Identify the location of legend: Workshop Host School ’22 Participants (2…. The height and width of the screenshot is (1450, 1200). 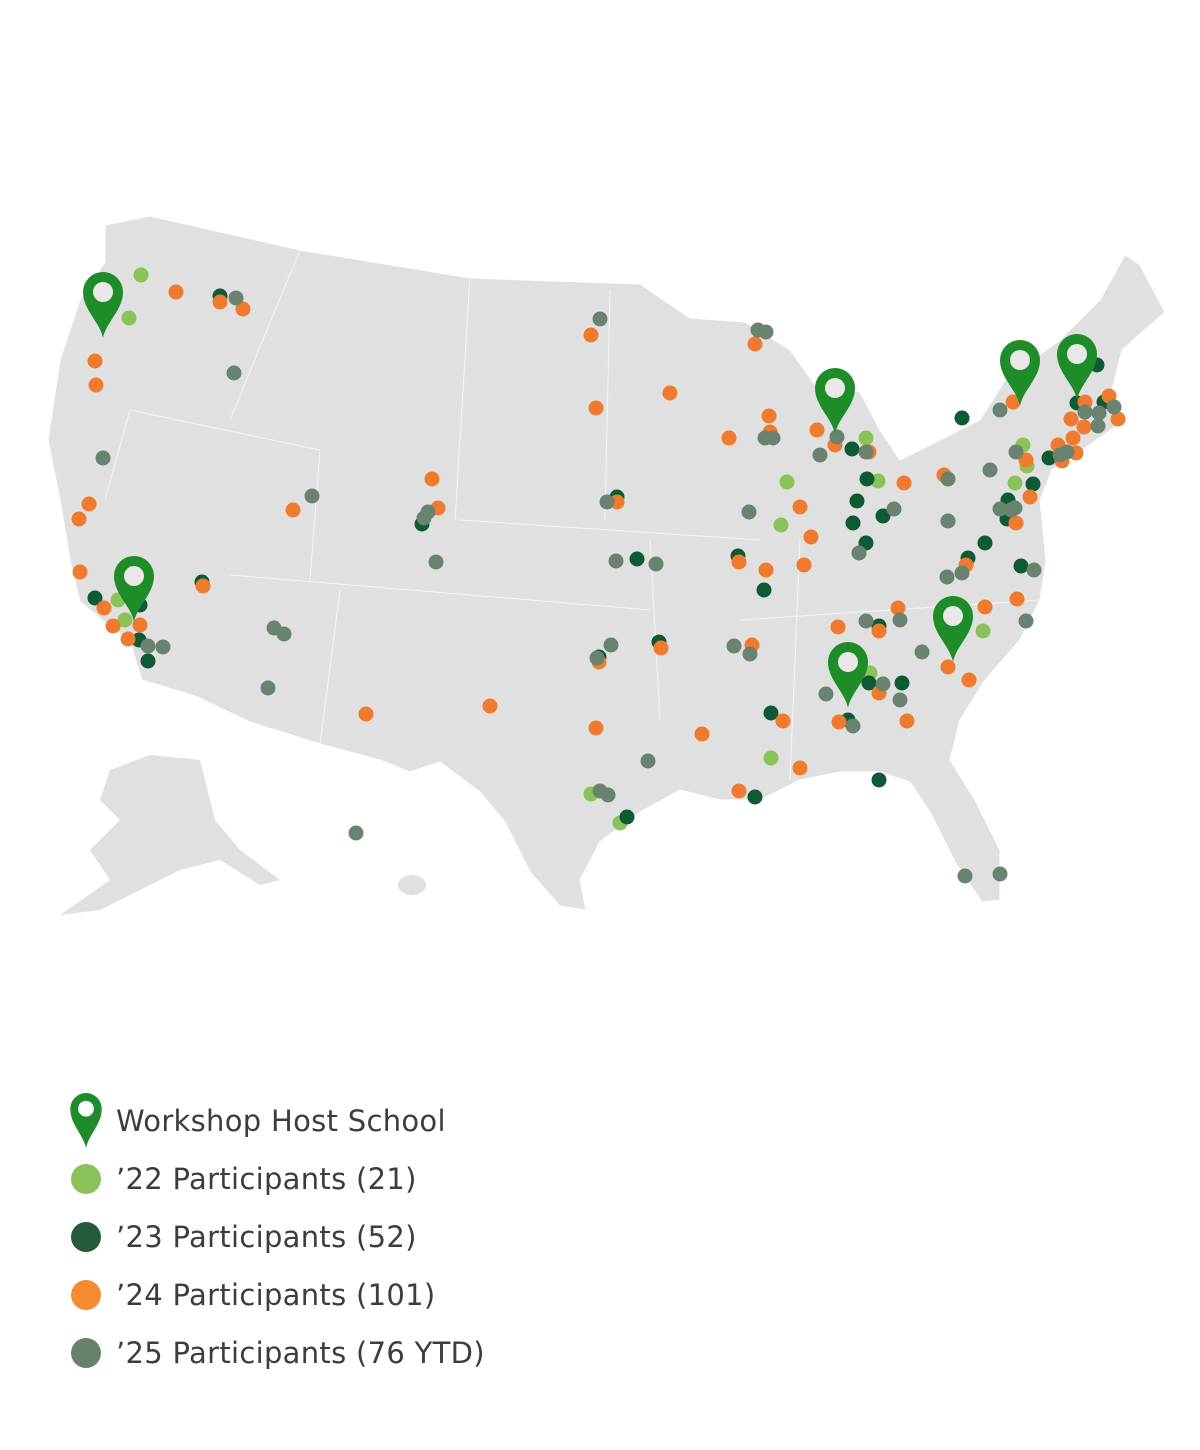
(275, 1237).